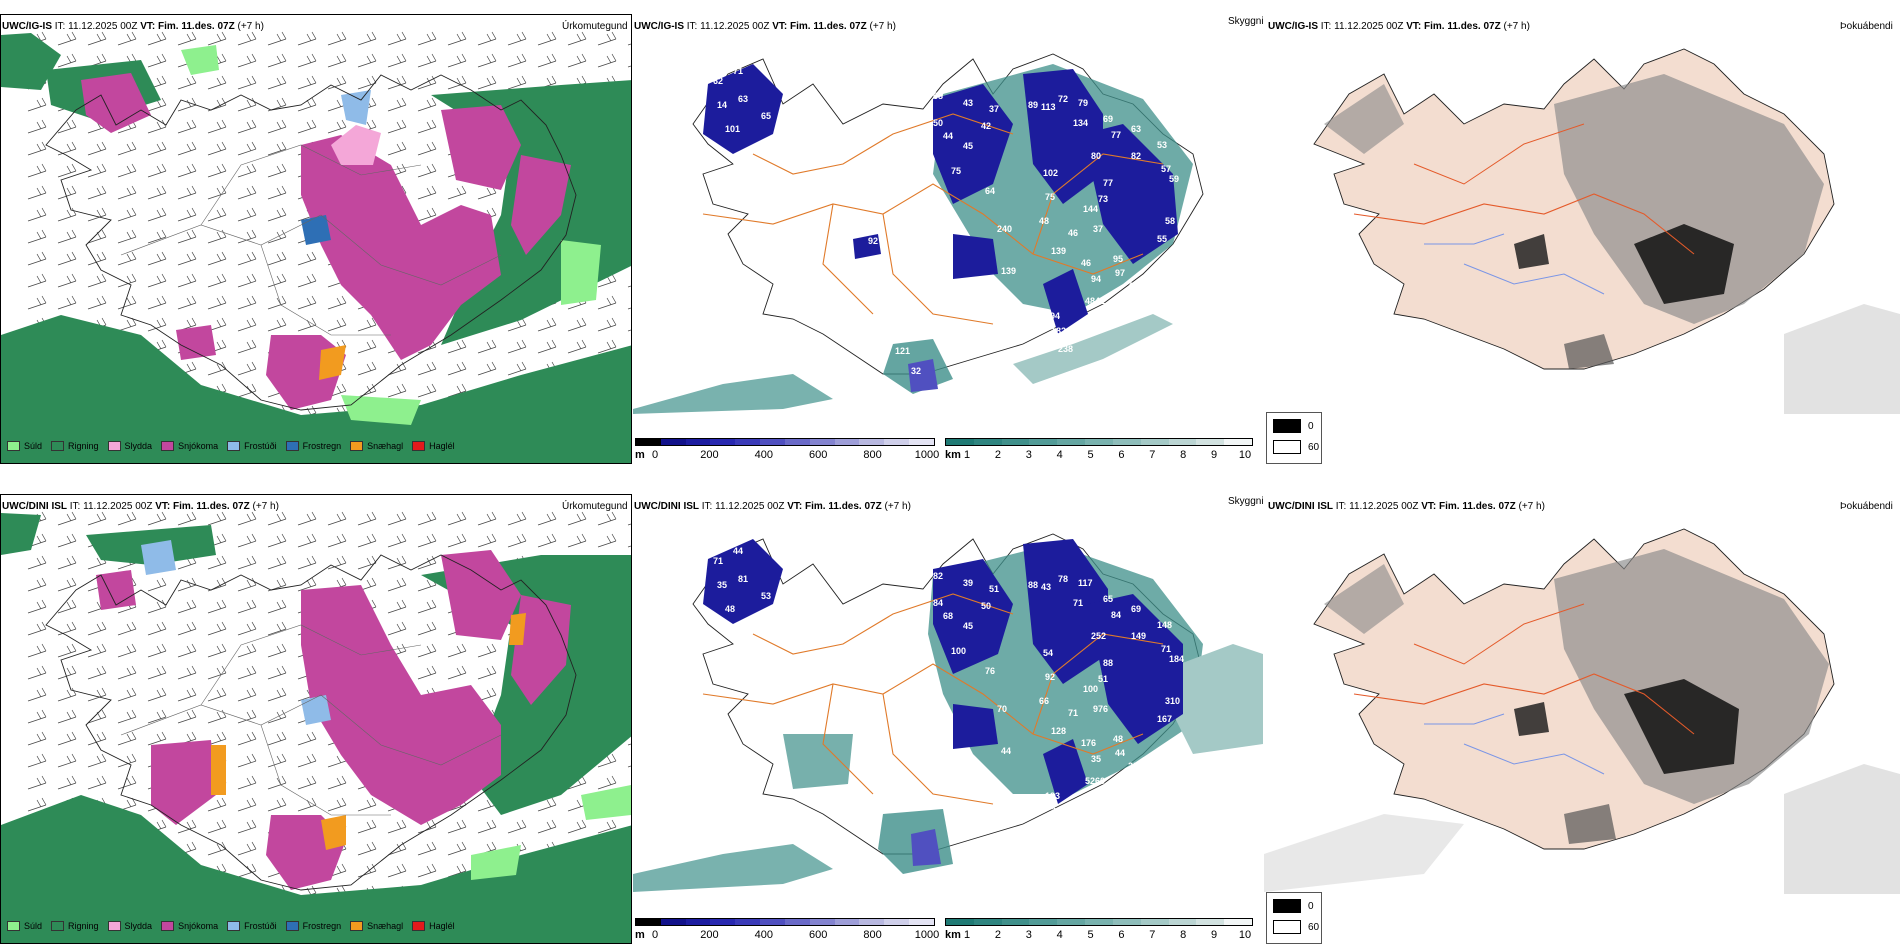 The image size is (1900, 950). Describe the element at coordinates (1028, 455) in the screenshot. I see `colorbar-tick: 3` at that location.